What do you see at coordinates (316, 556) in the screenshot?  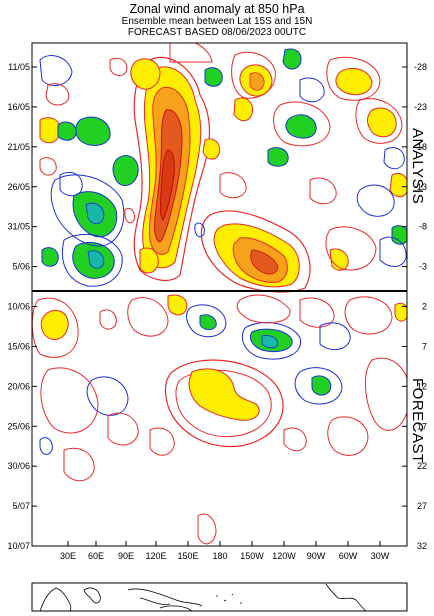 I see `x-tick-label: 90W` at bounding box center [316, 556].